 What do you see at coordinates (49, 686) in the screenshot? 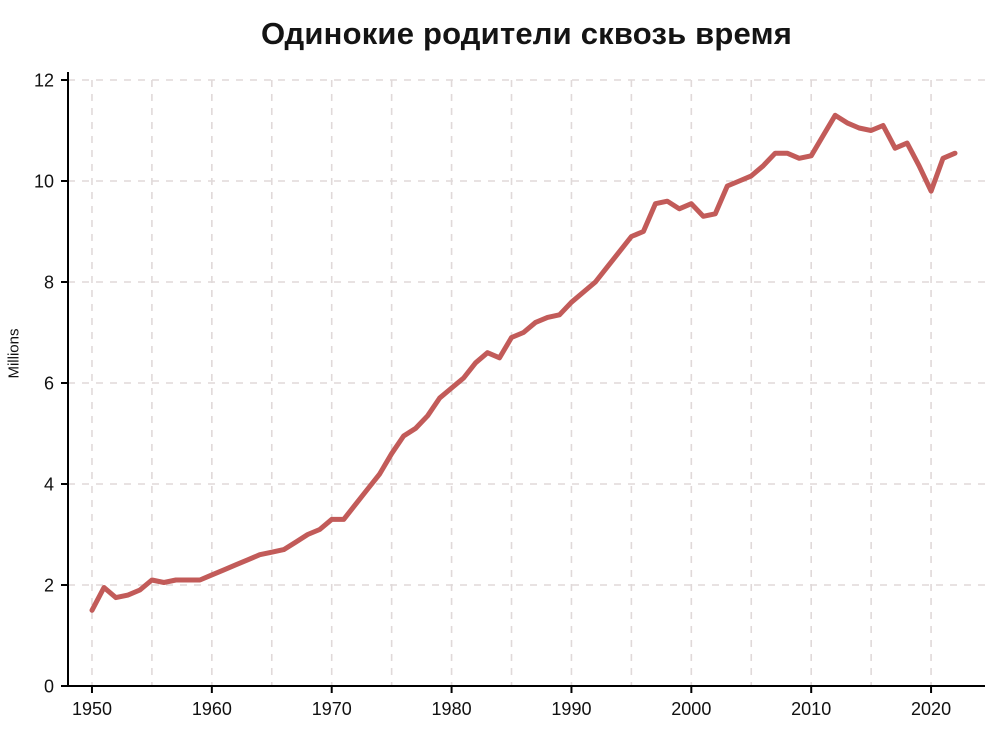
I see `y-tick-label: 0` at bounding box center [49, 686].